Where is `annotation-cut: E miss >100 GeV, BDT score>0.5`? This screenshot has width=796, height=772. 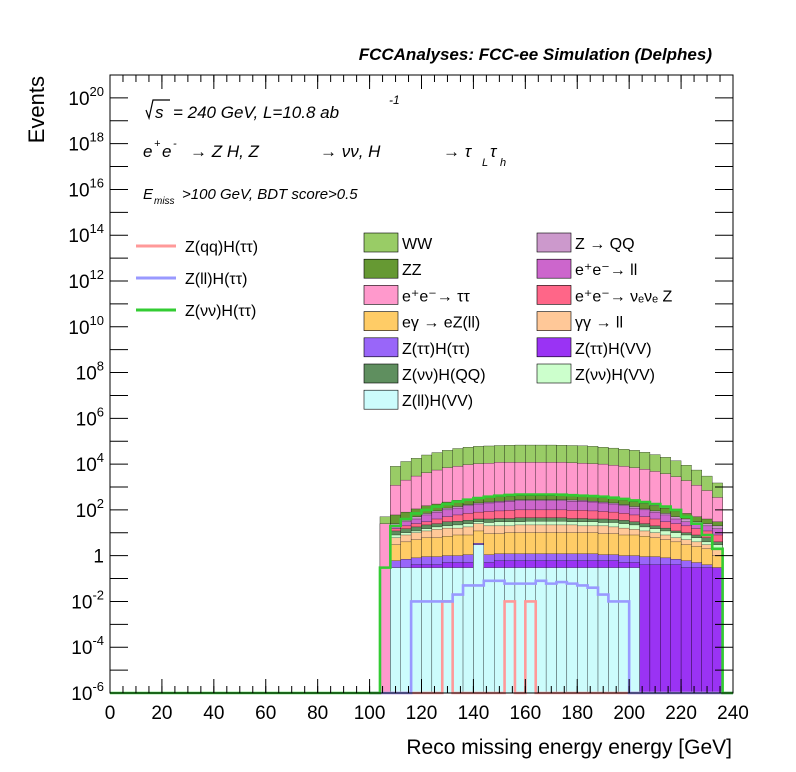
annotation-cut: E miss >100 GeV, BDT score>0.5 is located at coordinates (250, 196).